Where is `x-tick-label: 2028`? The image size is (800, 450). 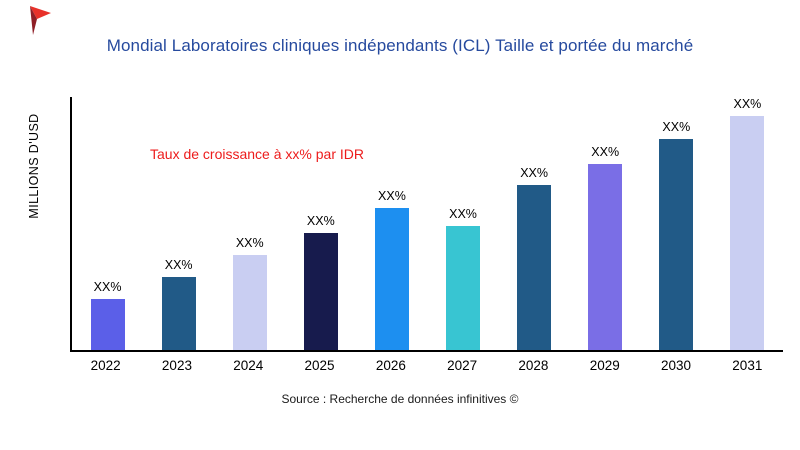
x-tick-label: 2028 is located at coordinates (533, 365).